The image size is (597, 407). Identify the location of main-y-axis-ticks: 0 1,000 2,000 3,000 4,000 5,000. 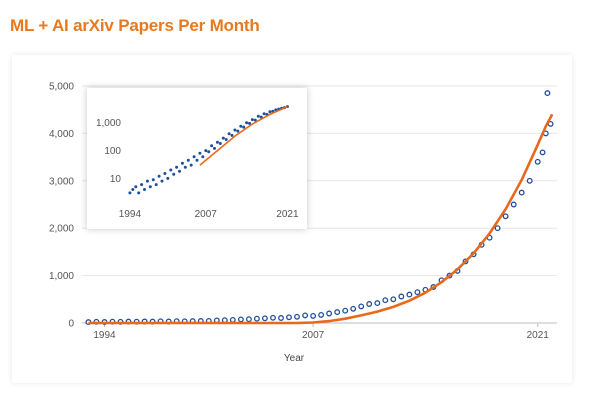
(61, 206).